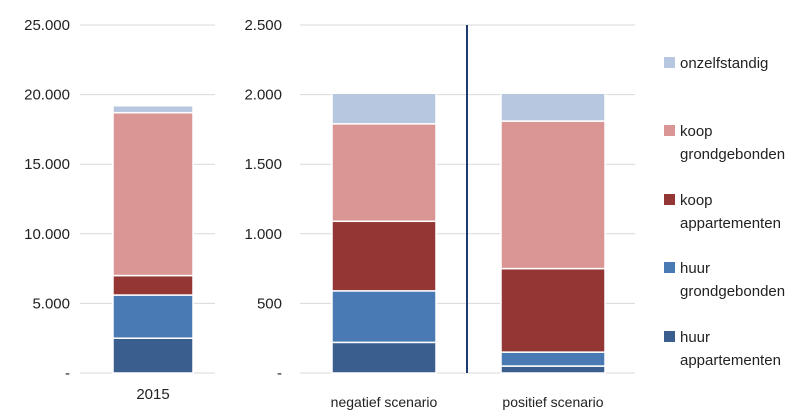  I want to click on legend-label-onzelfstandig: onzelfstandig, so click(724, 63).